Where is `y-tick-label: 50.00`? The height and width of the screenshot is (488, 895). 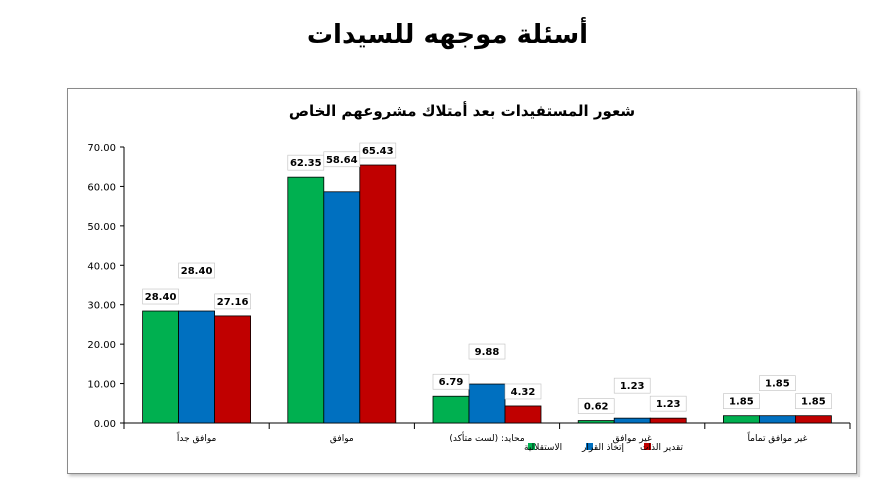 y-tick-label: 50.00 is located at coordinates (101, 227).